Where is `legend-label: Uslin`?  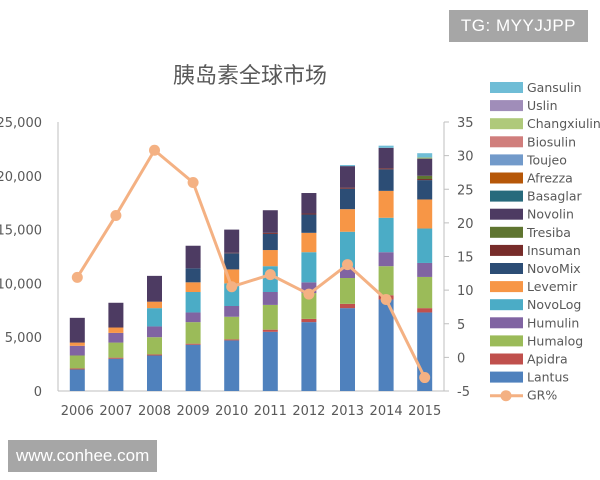
legend-label: Uslin is located at coordinates (542, 105).